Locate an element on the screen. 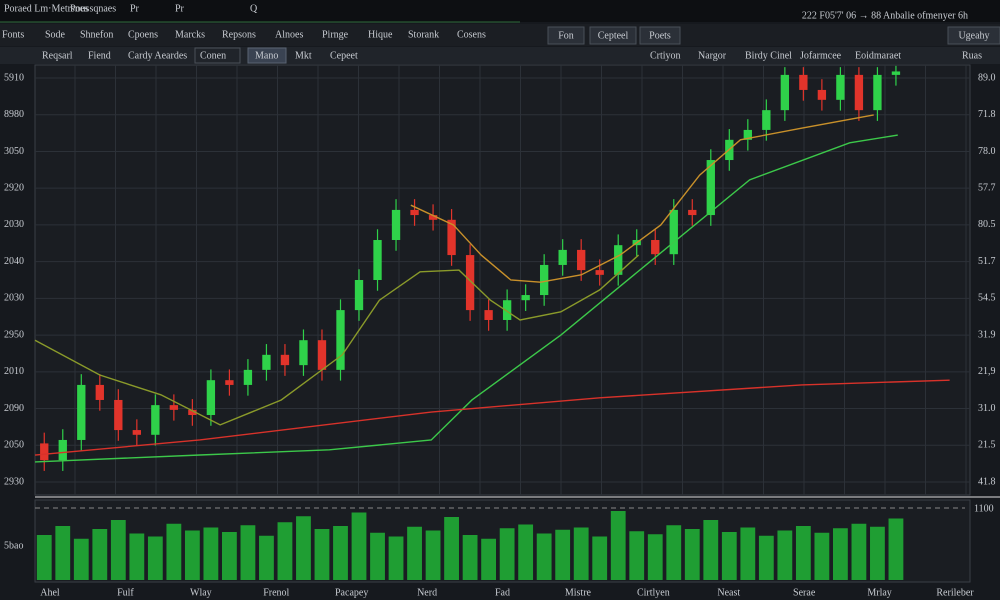 Image resolution: width=1000 pixels, height=600 pixels. left-axis-label: 2050 is located at coordinates (14, 445).